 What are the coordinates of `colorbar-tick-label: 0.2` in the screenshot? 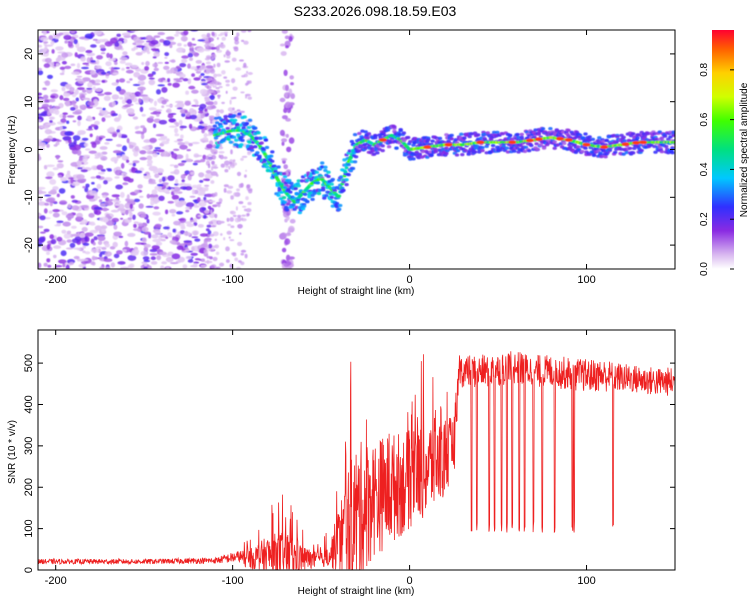 It's located at (704, 219).